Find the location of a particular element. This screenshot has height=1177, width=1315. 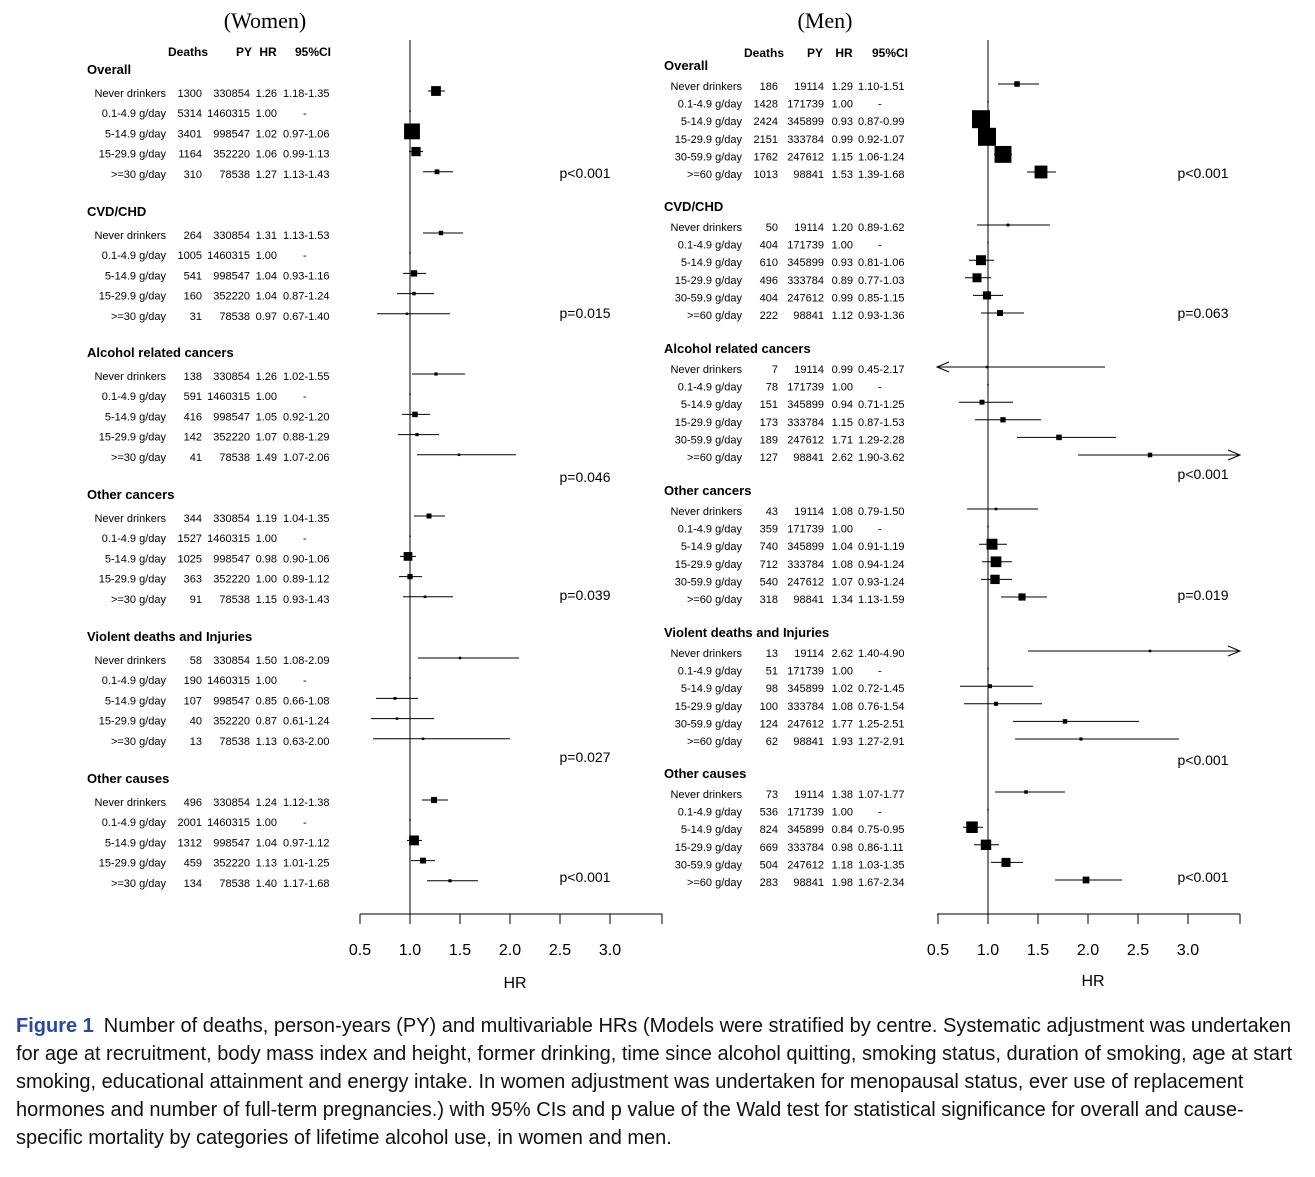

row-hr: 1.05 is located at coordinates (266, 417).